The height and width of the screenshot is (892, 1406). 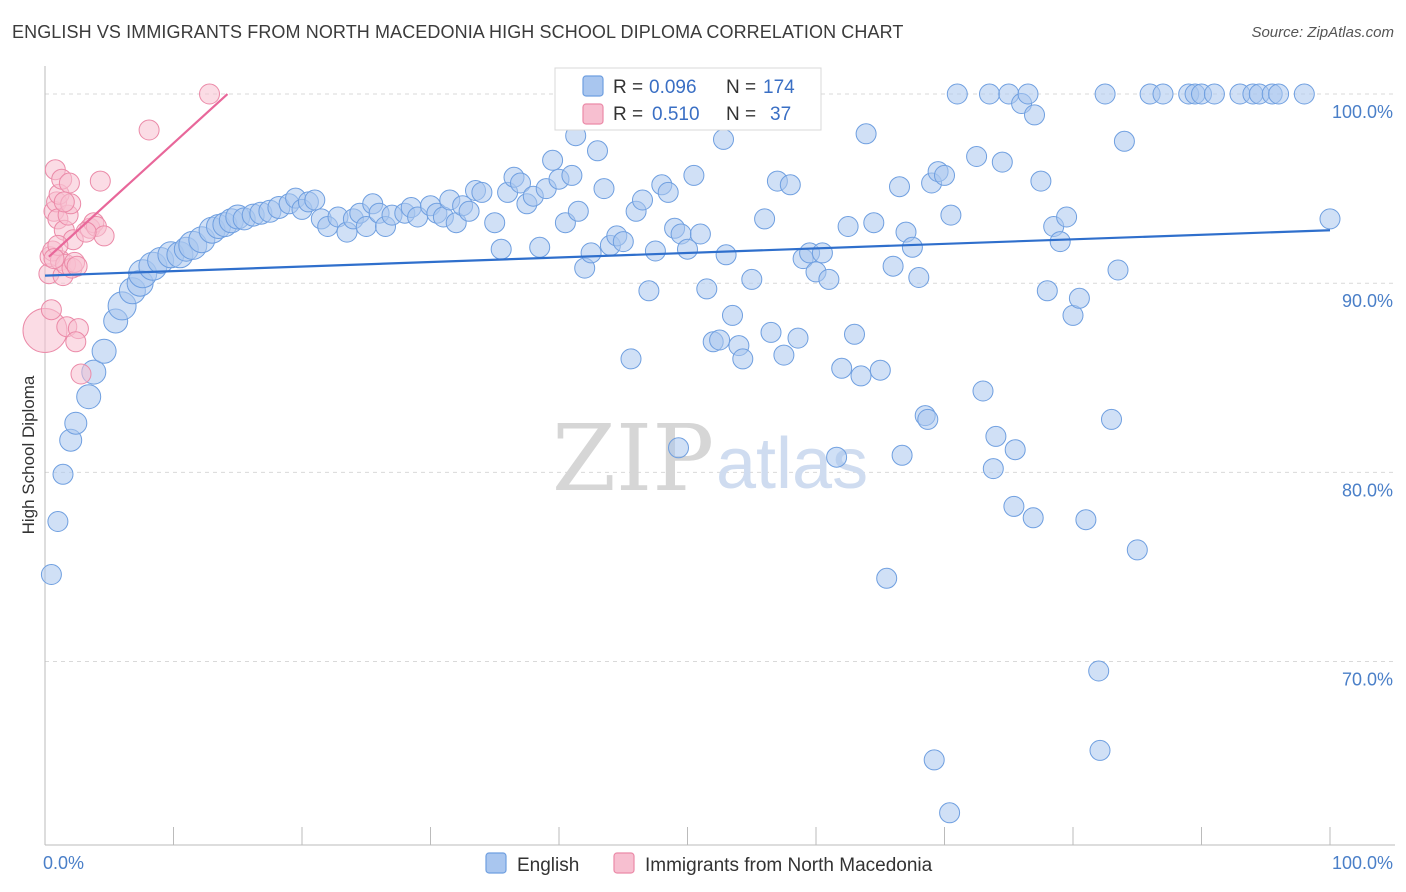 What do you see at coordinates (741, 114) in the screenshot?
I see `legend-macedonia-n-label: N =` at bounding box center [741, 114].